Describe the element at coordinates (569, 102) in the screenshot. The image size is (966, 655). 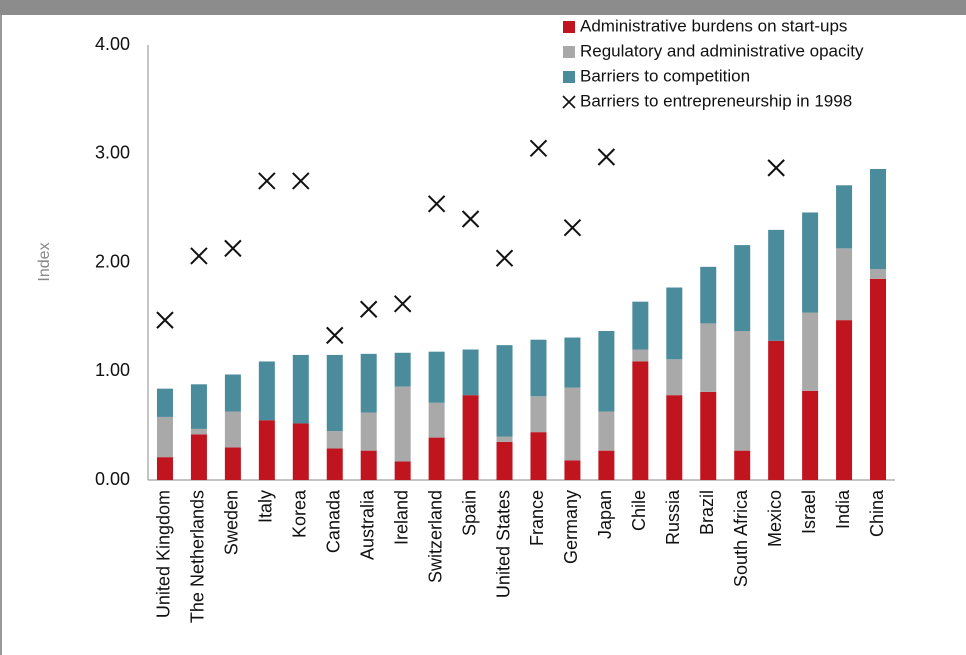
I see `legend-marker` at that location.